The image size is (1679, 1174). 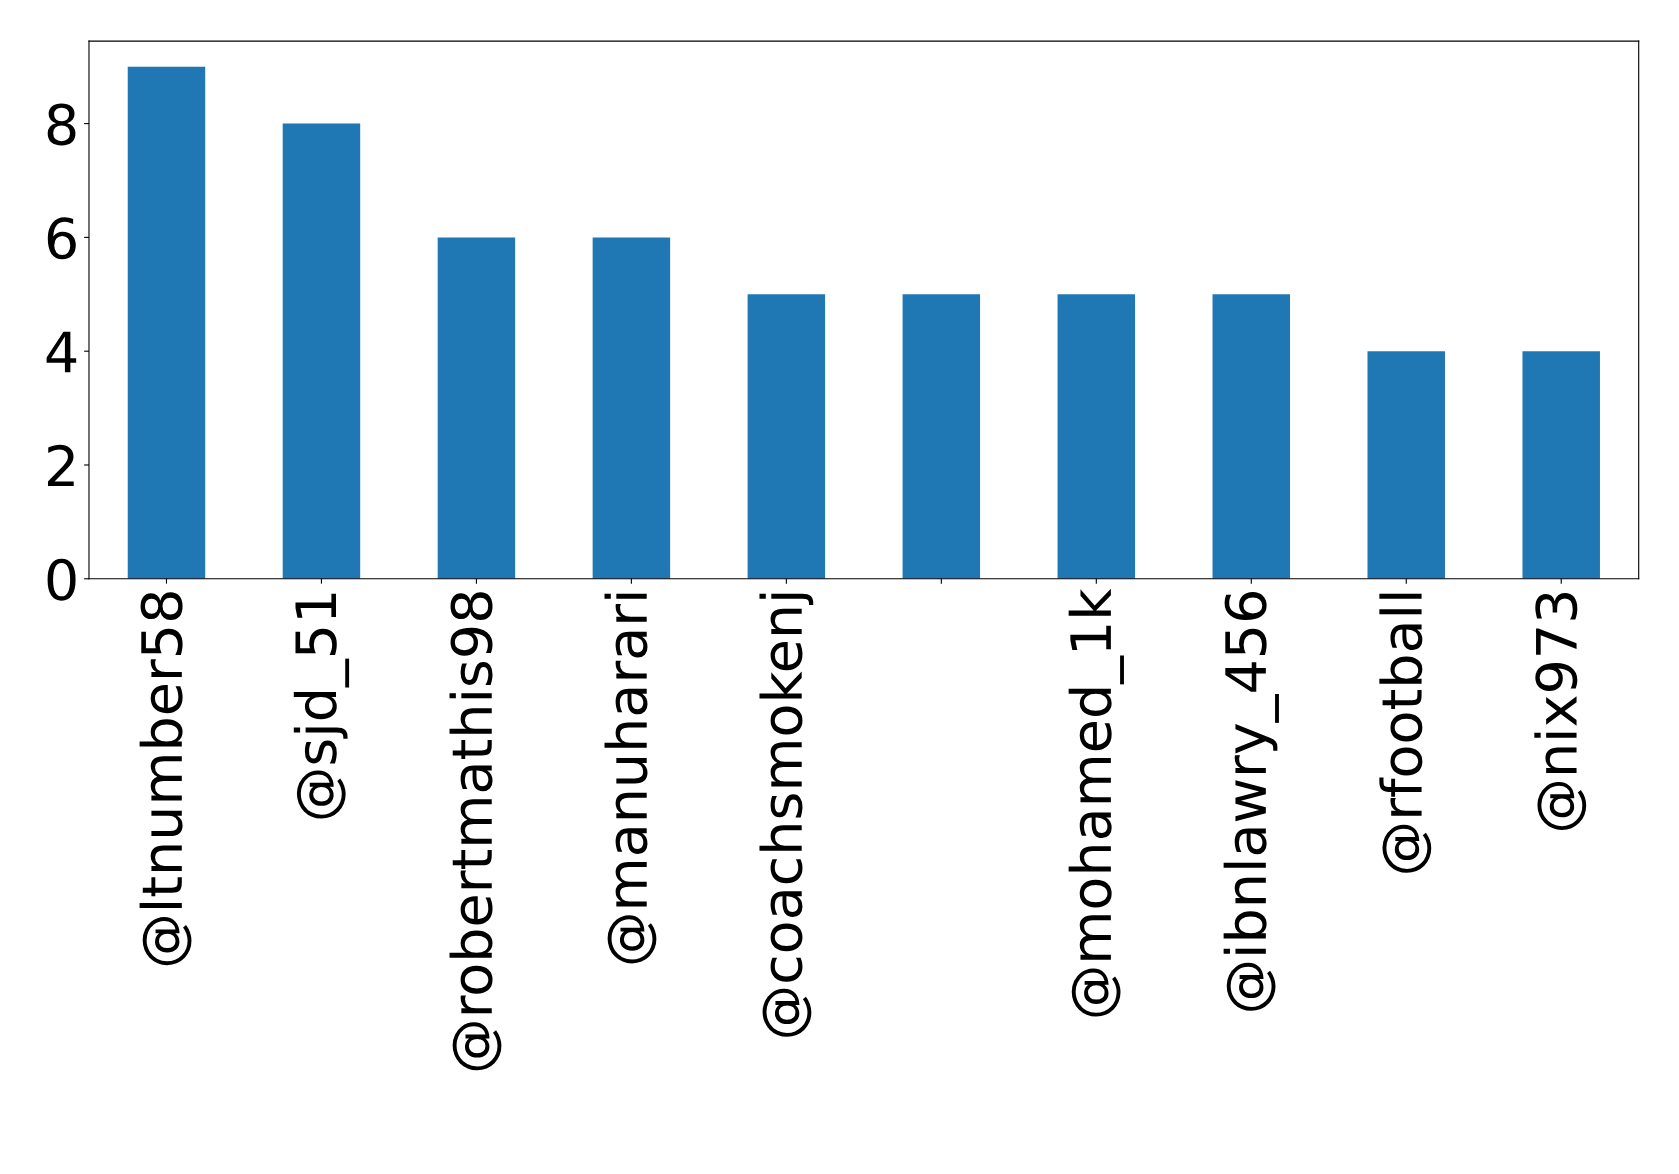 What do you see at coordinates (60, 465) in the screenshot?
I see `y-tick-label: 2` at bounding box center [60, 465].